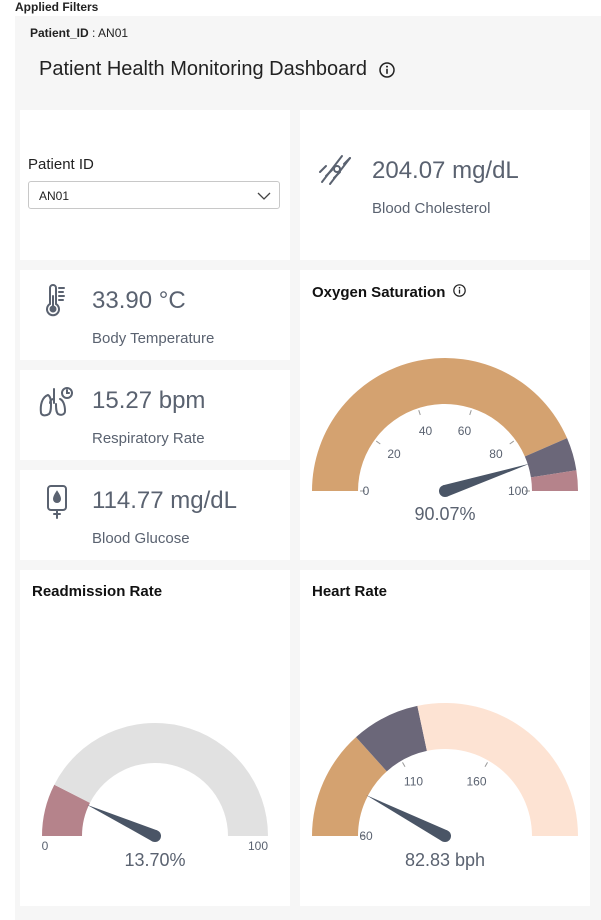  What do you see at coordinates (445, 860) in the screenshot?
I see `heart-gauge-value: 82.83 bph` at bounding box center [445, 860].